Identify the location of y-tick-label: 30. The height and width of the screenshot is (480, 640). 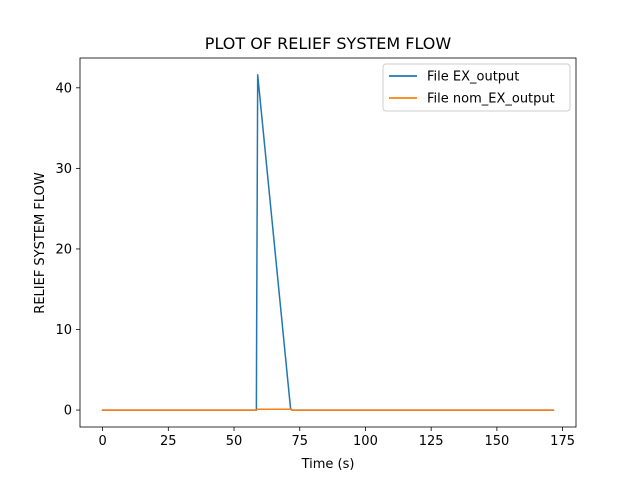
(63, 169).